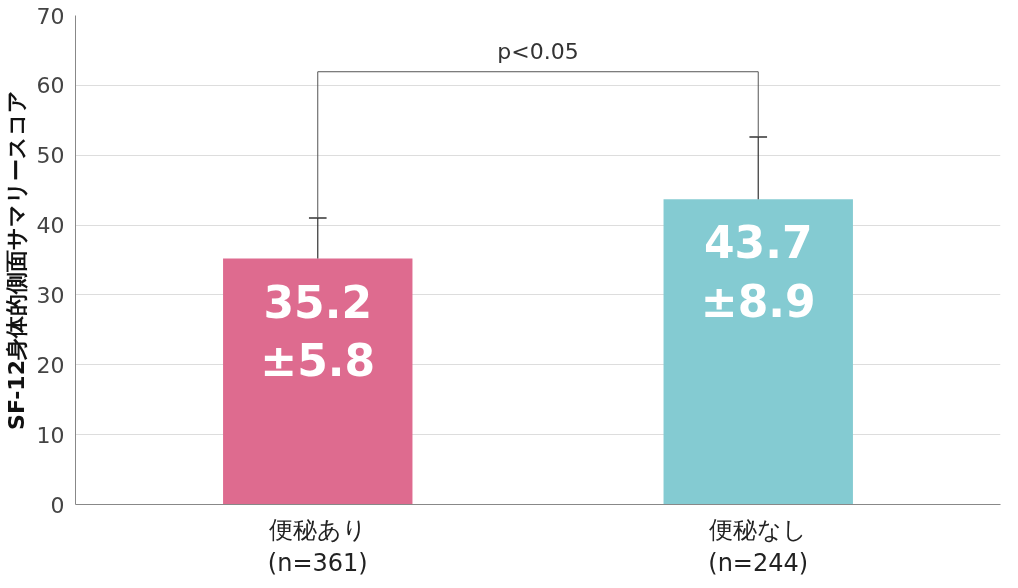 The image size is (1018, 588). Describe the element at coordinates (16, 260) in the screenshot. I see `y-axis-title: SF-12身体的側面サマリースコア` at that location.